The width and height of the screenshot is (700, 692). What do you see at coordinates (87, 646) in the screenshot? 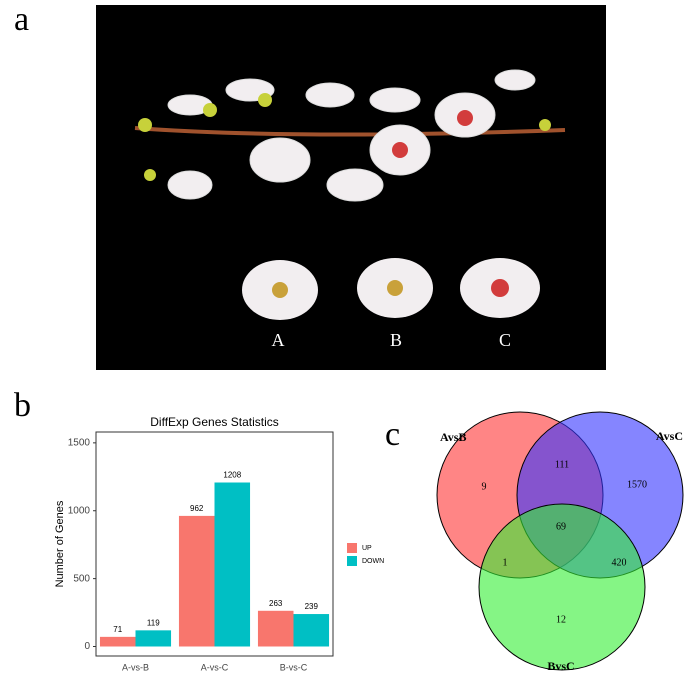
I see `y-tick-label: 0` at bounding box center [87, 646].